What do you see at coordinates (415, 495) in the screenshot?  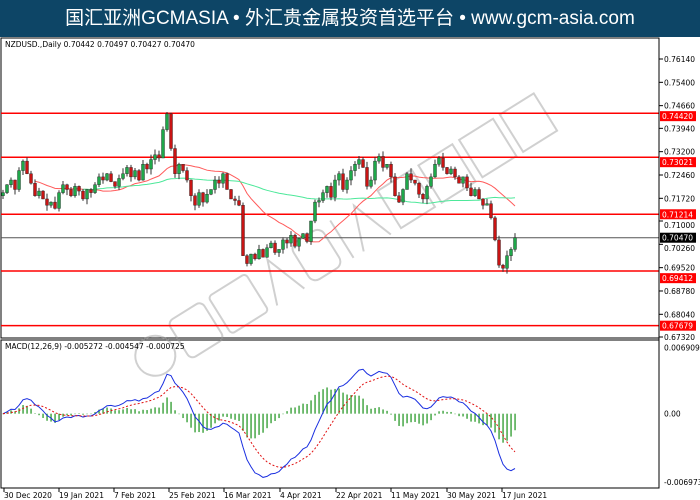 I see `date-tick-label: 11 May 2021` at bounding box center [415, 495].